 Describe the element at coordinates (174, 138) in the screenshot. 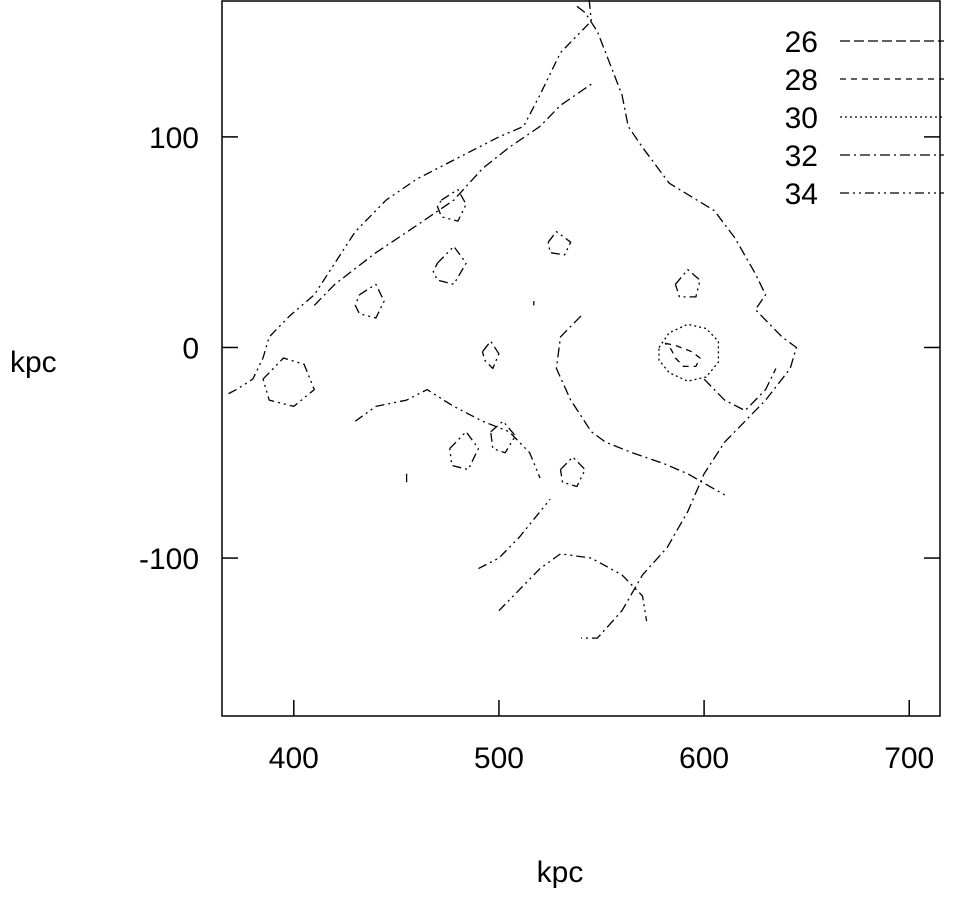

I see `y-tick-label: 100` at that location.